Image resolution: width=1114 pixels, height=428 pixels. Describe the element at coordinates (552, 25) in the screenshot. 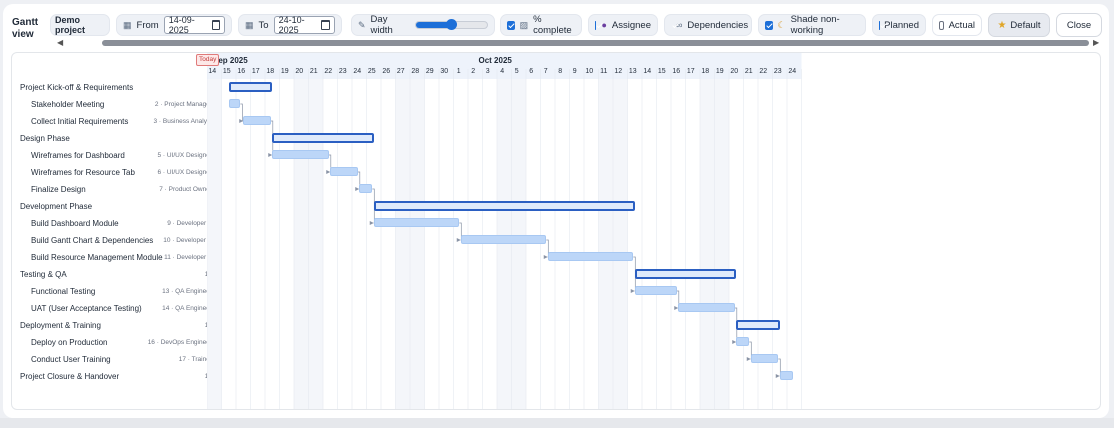

I see `pct-complete-label: % complete` at that location.